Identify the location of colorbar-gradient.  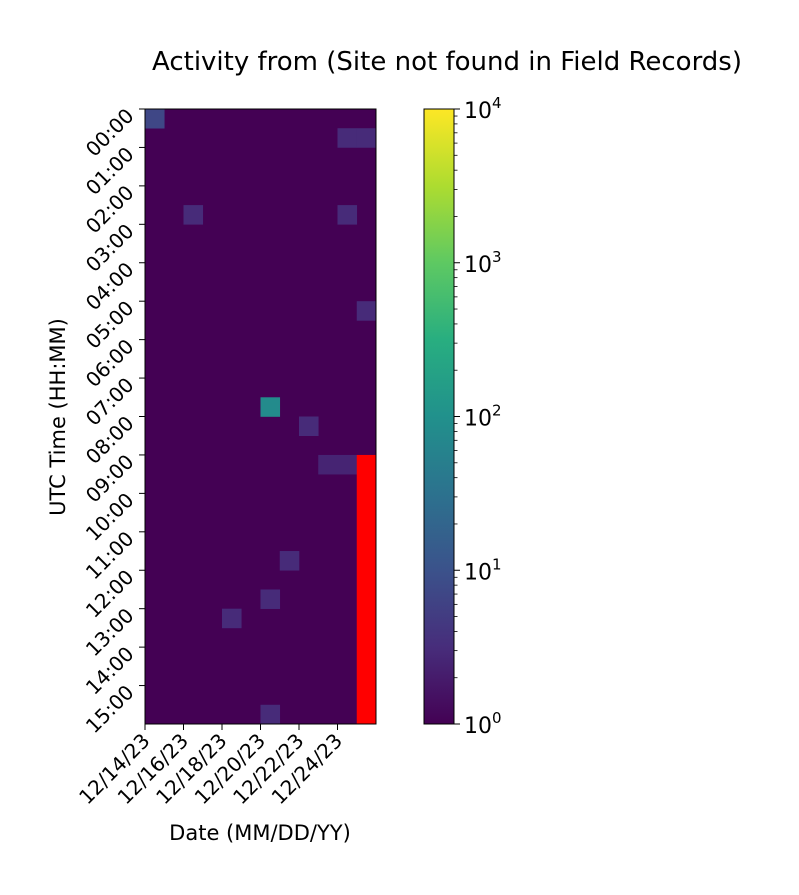
(439, 416).